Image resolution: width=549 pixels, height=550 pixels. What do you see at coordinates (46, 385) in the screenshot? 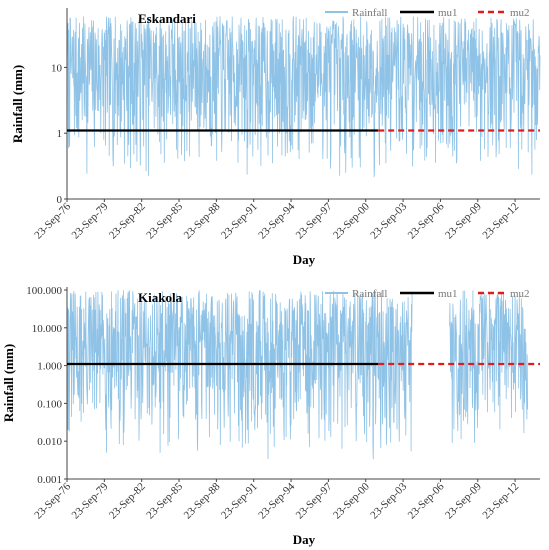
I see `y-tick-labels: 0.001 0.010 0.100 1.000 10.000 100.000` at bounding box center [46, 385].